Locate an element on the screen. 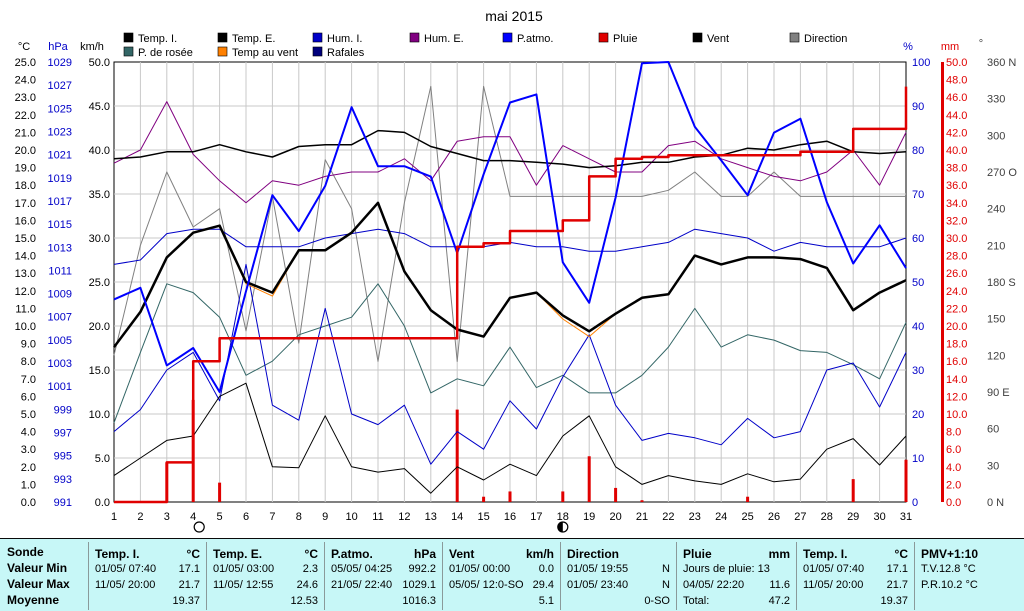  unit-pressure: hPa is located at coordinates (58, 47).